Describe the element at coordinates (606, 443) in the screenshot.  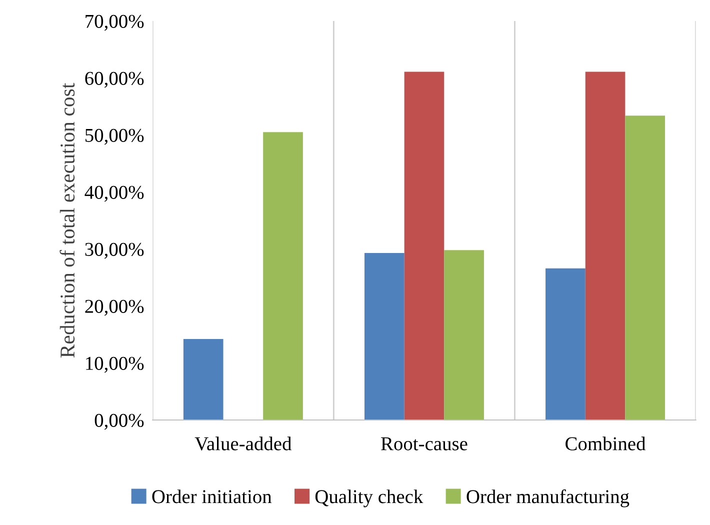
I see `x-tick-label: Combined` at that location.